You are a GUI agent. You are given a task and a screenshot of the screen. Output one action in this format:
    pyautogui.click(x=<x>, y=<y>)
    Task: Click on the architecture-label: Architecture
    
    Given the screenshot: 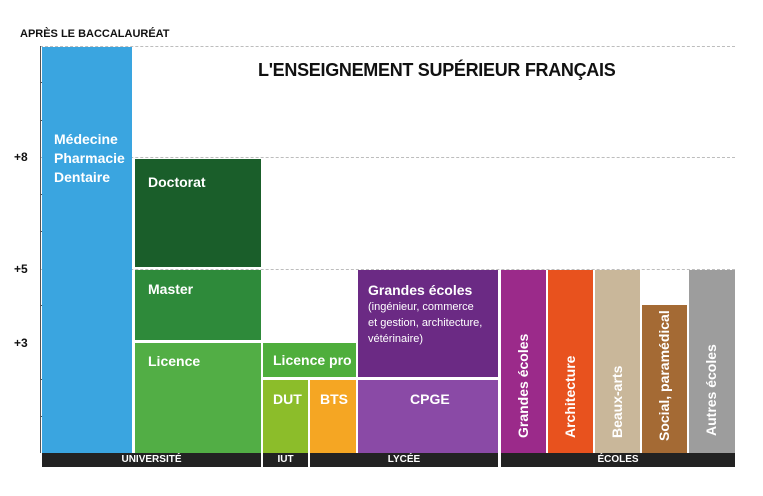 What is the action you would take?
    pyautogui.click(x=570, y=396)
    